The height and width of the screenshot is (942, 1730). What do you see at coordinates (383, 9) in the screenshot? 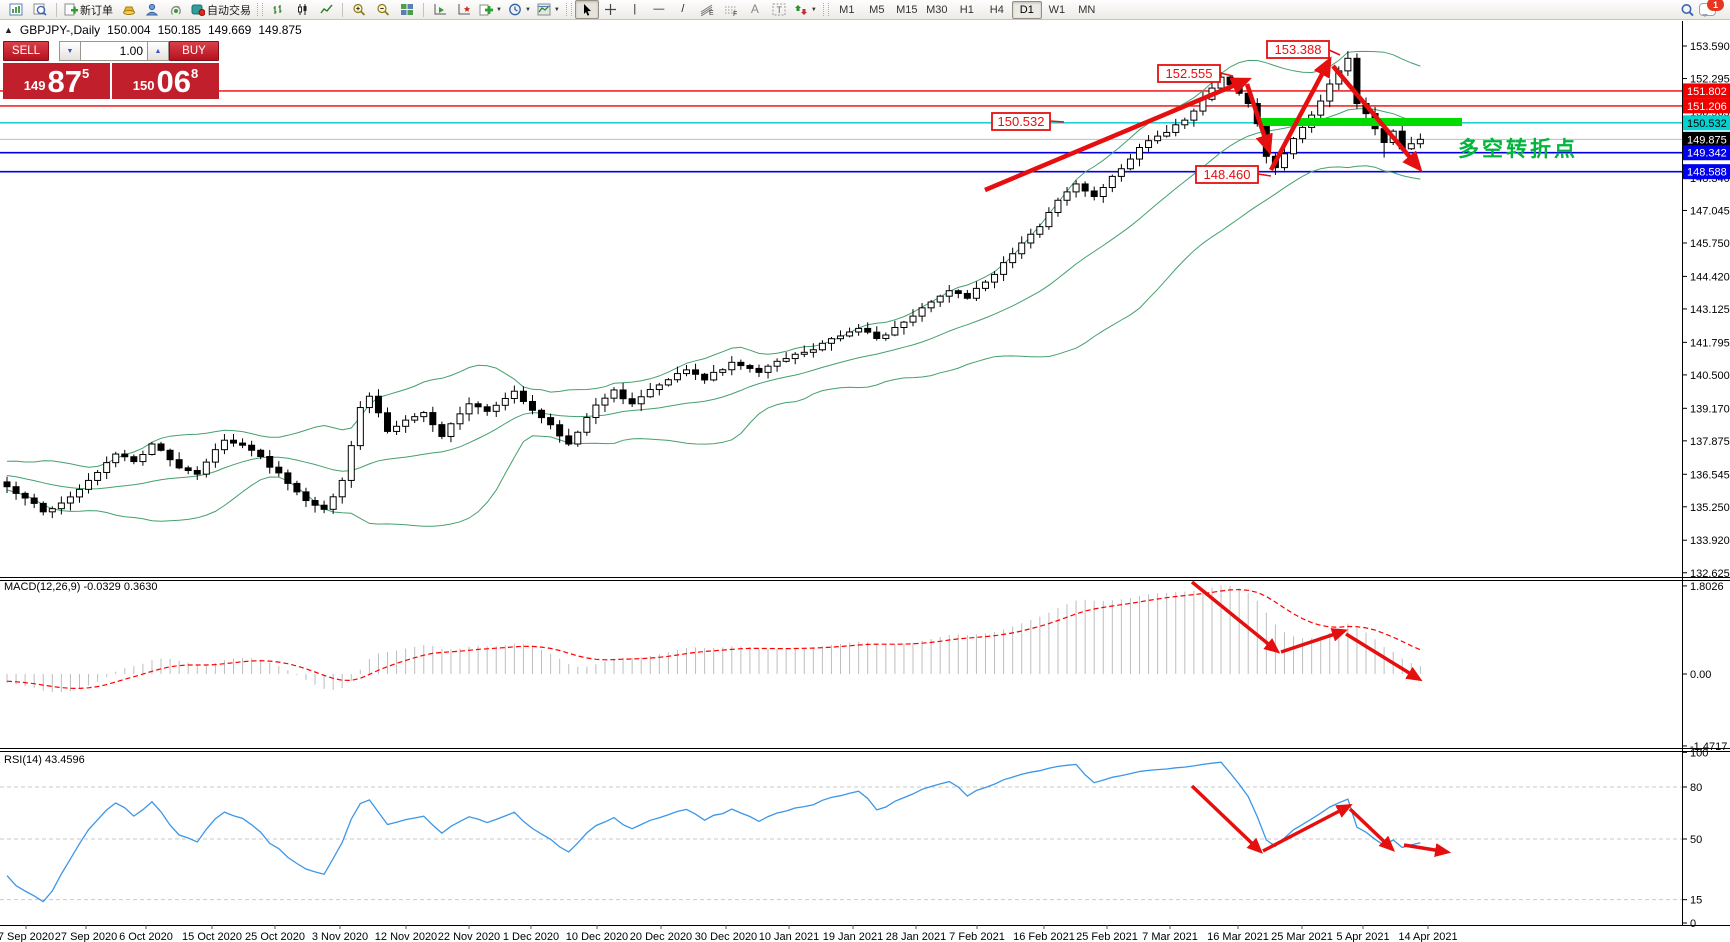
I see `zoom-out-button` at bounding box center [383, 9].